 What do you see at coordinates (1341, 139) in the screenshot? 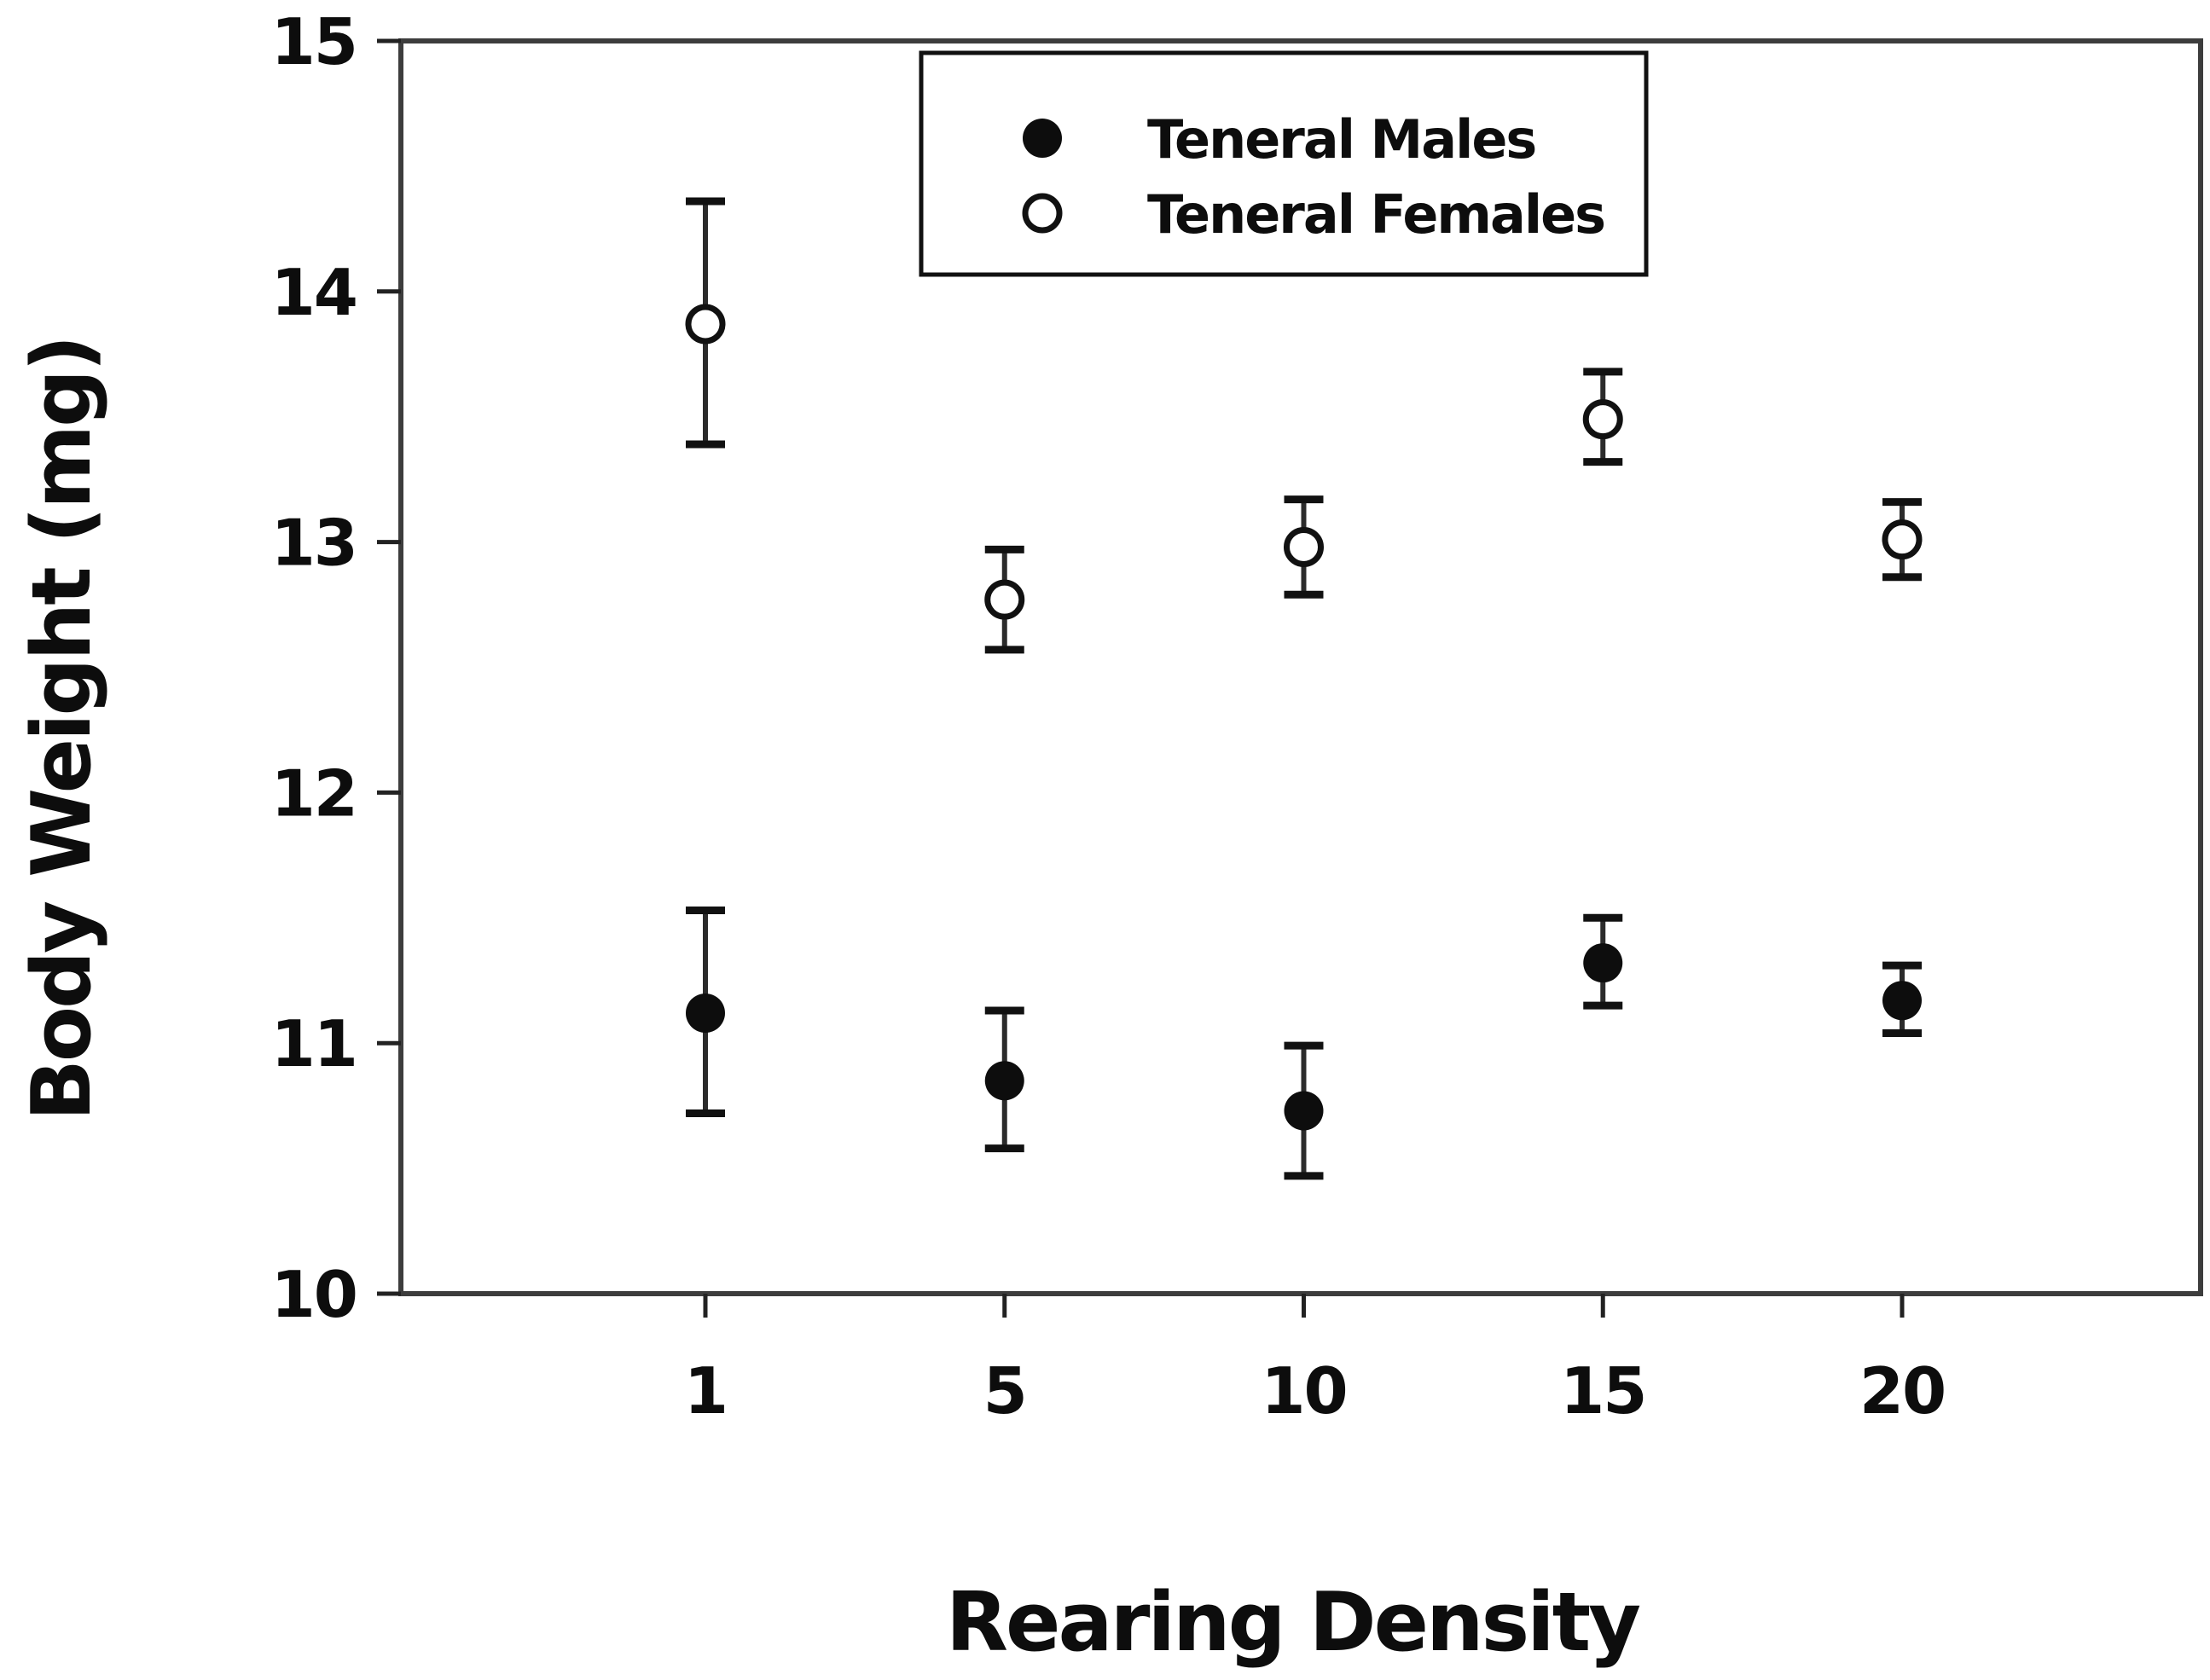
I see `legend-label-teneral-males: Teneral Males` at bounding box center [1341, 139].